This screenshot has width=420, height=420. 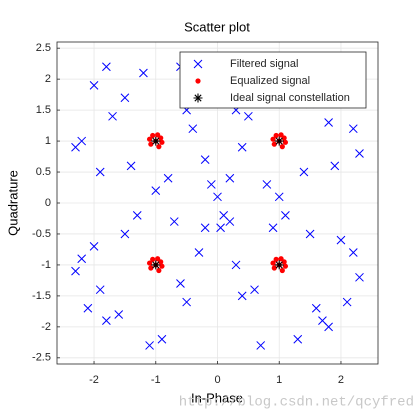 I want to click on y-tick-label: 0.5, so click(x=43, y=172).